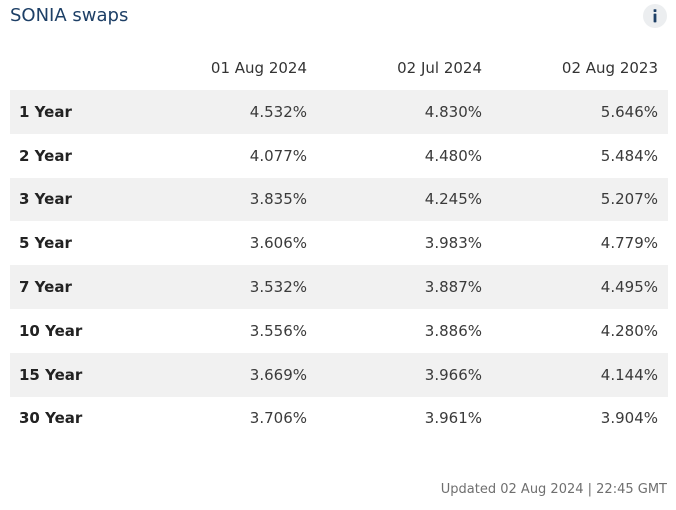 This screenshot has width=676, height=510. Describe the element at coordinates (629, 155) in the screenshot. I see `rate-cell: 5.484%` at that location.